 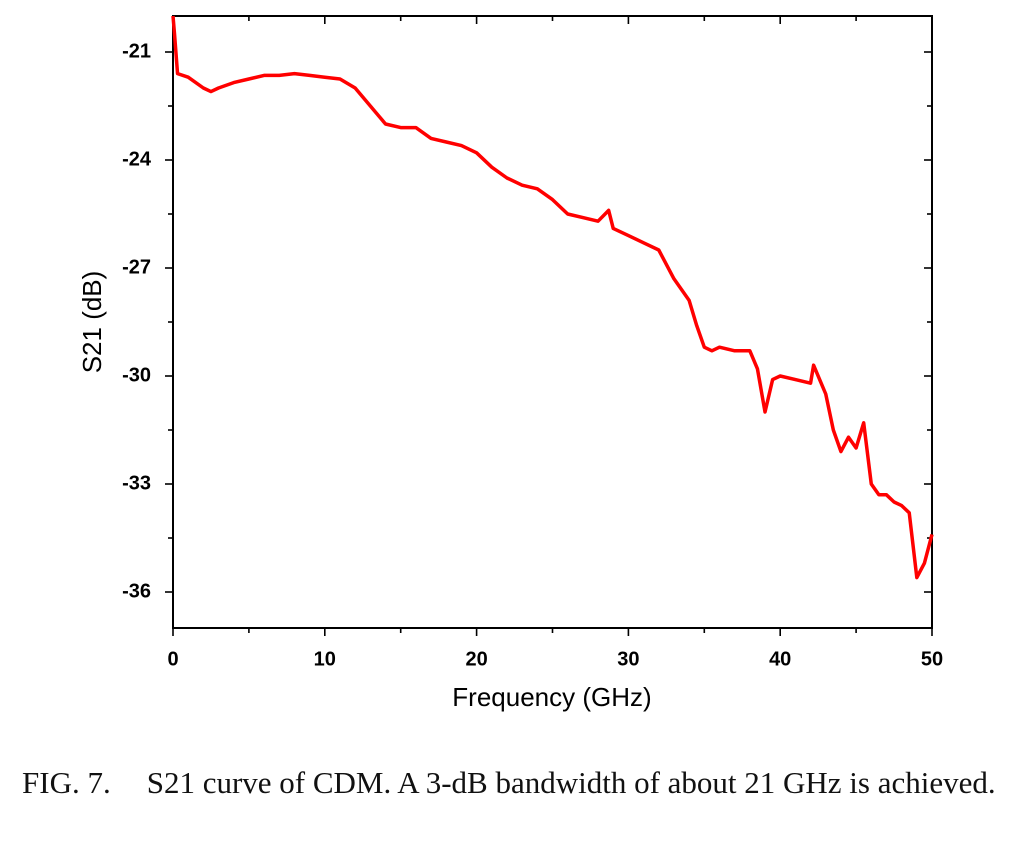 I want to click on y-tick-label: -27, so click(x=136, y=267).